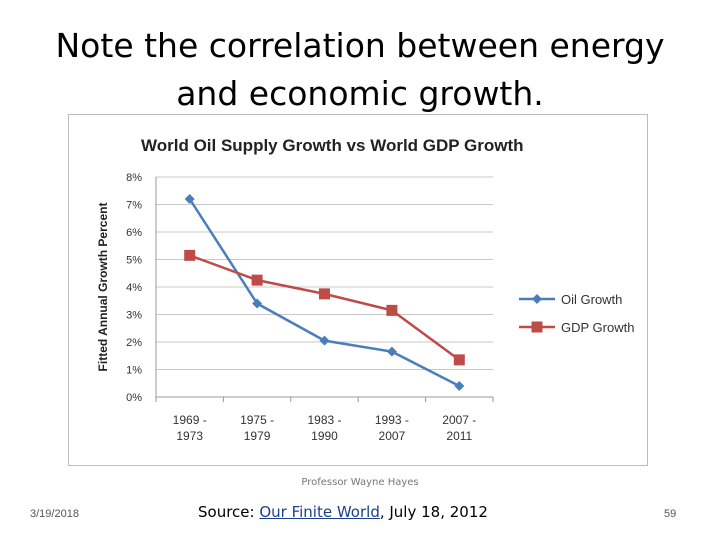  Describe the element at coordinates (392, 420) in the screenshot. I see `x-tick-label: 1993 -` at that location.